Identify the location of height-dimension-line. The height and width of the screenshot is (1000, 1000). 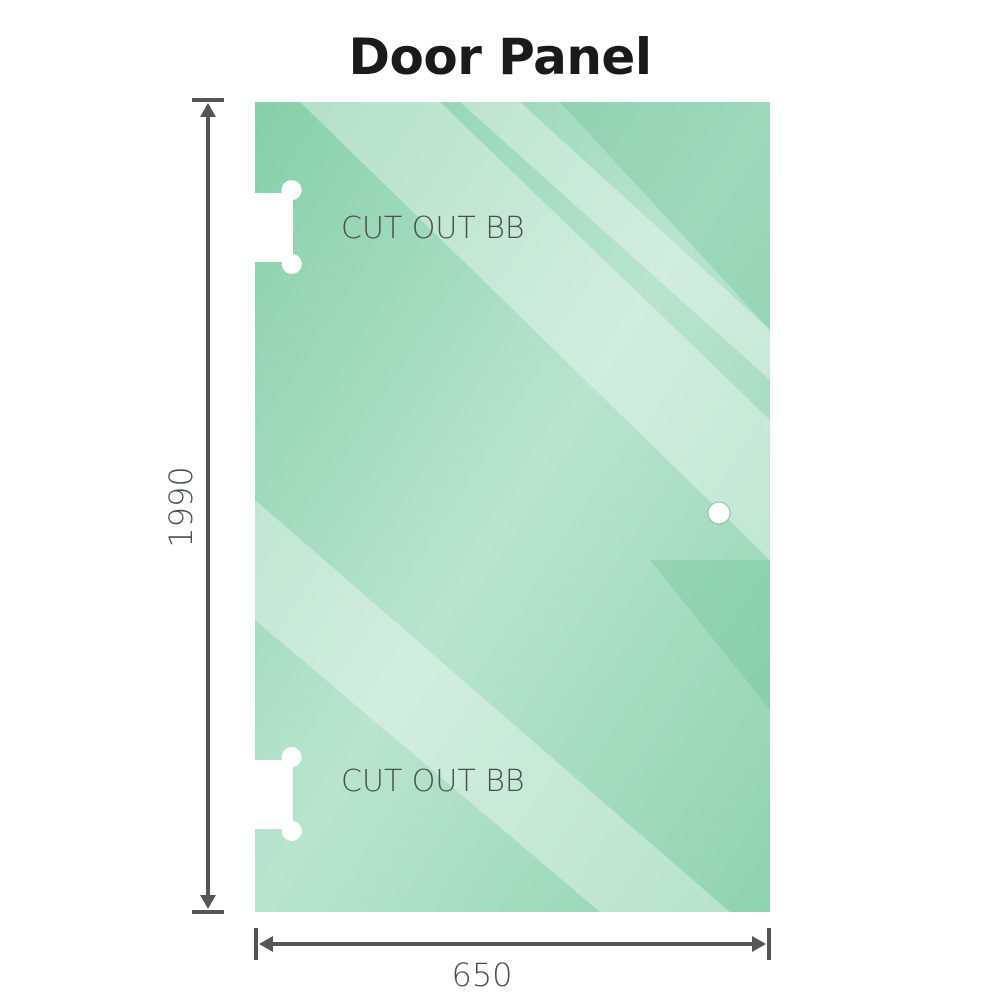
(208, 506).